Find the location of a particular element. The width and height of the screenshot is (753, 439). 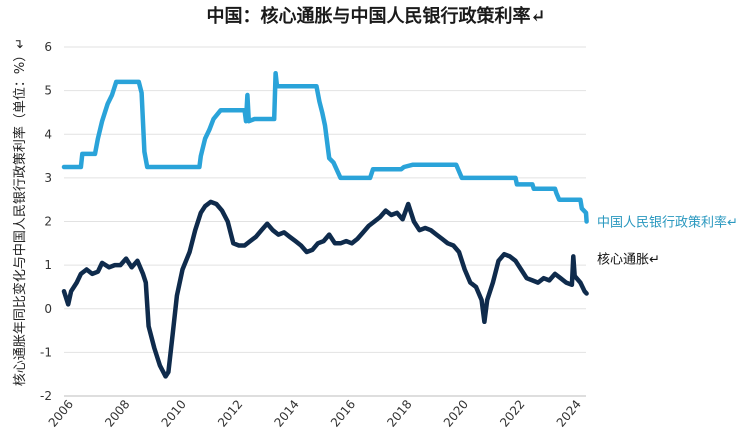

y-tick-label: 4 is located at coordinates (48, 134).